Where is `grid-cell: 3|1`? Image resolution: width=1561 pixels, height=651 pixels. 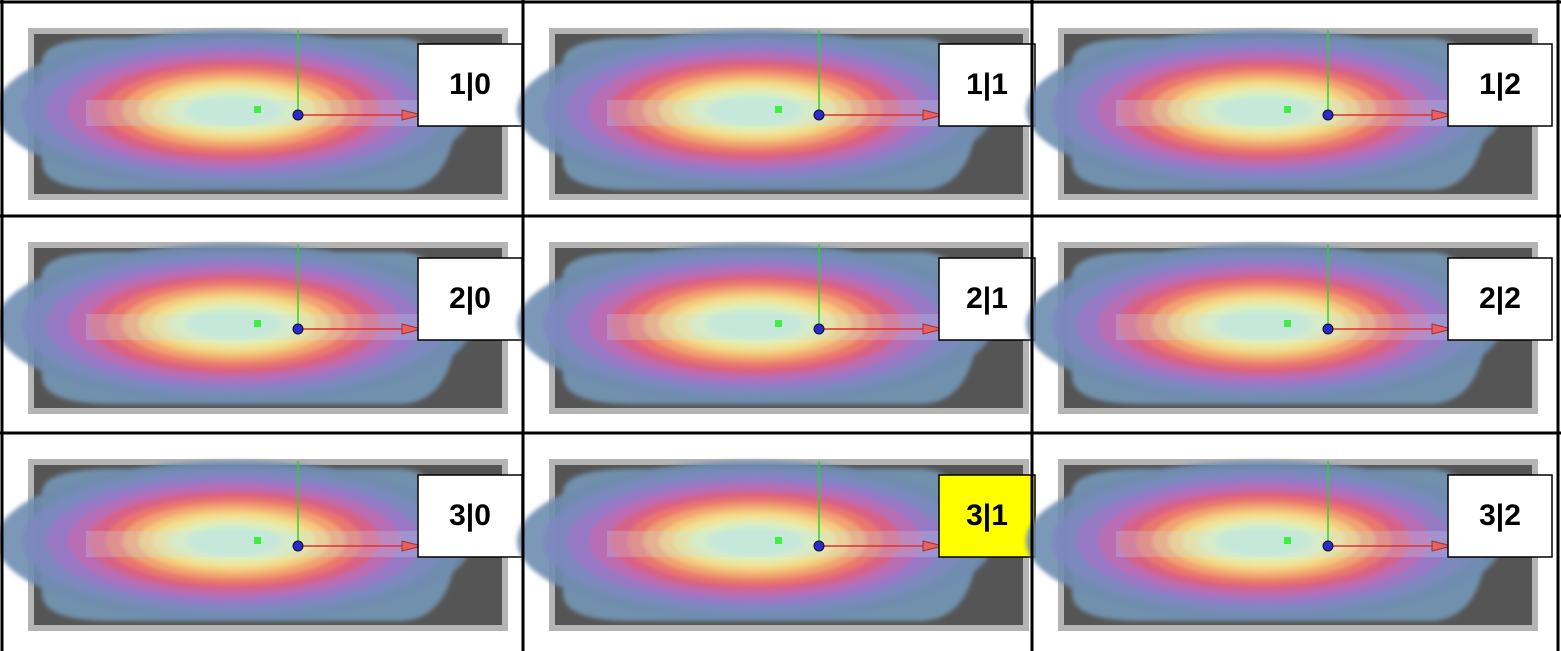 grid-cell: 3|1 is located at coordinates (776, 545).